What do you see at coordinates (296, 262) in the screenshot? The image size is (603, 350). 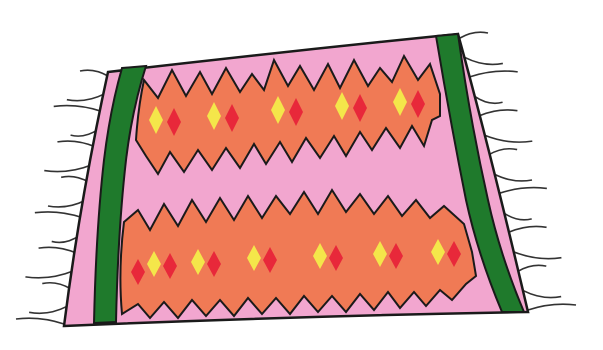 I see `lower-diamond-row` at bounding box center [296, 262].